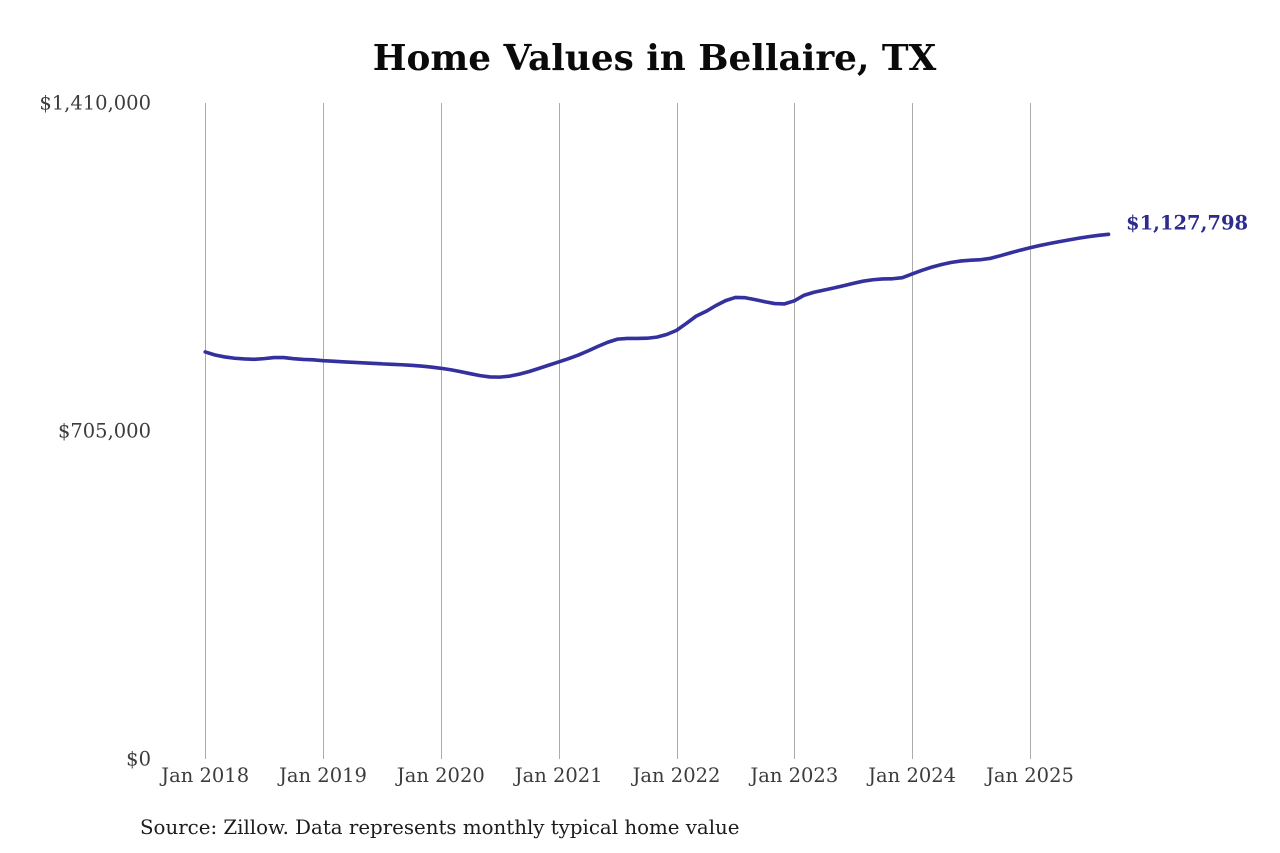 The image size is (1280, 853). What do you see at coordinates (205, 775) in the screenshot?
I see `x-tick-label: Jan 2018` at bounding box center [205, 775].